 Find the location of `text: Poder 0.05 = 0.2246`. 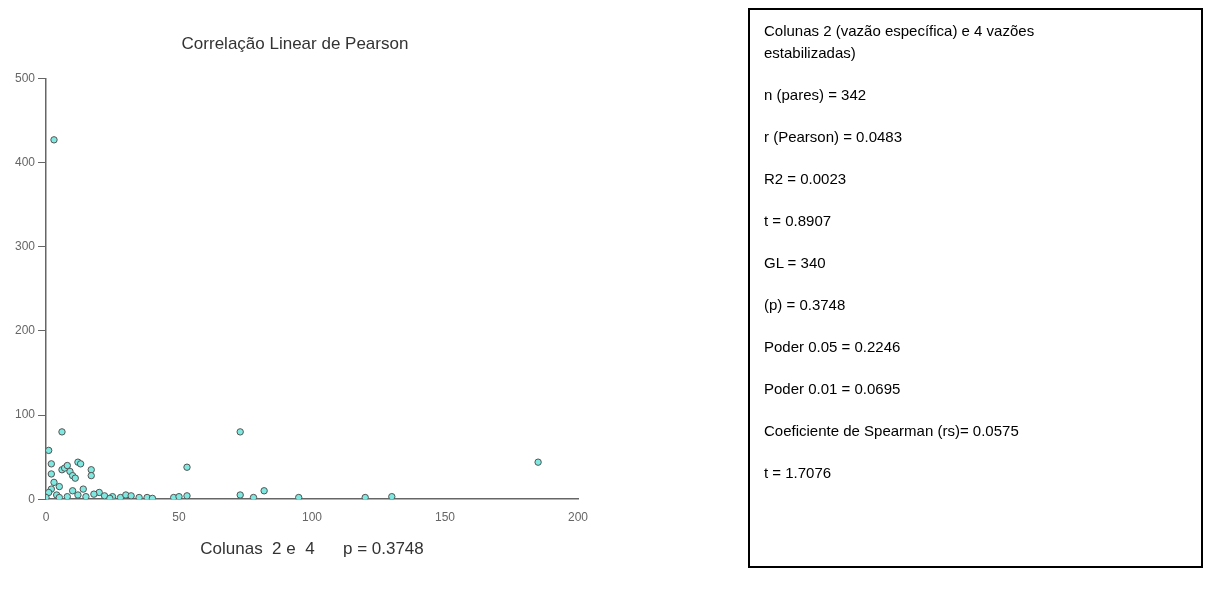

text: Poder 0.05 = 0.2246 is located at coordinates (833, 347).